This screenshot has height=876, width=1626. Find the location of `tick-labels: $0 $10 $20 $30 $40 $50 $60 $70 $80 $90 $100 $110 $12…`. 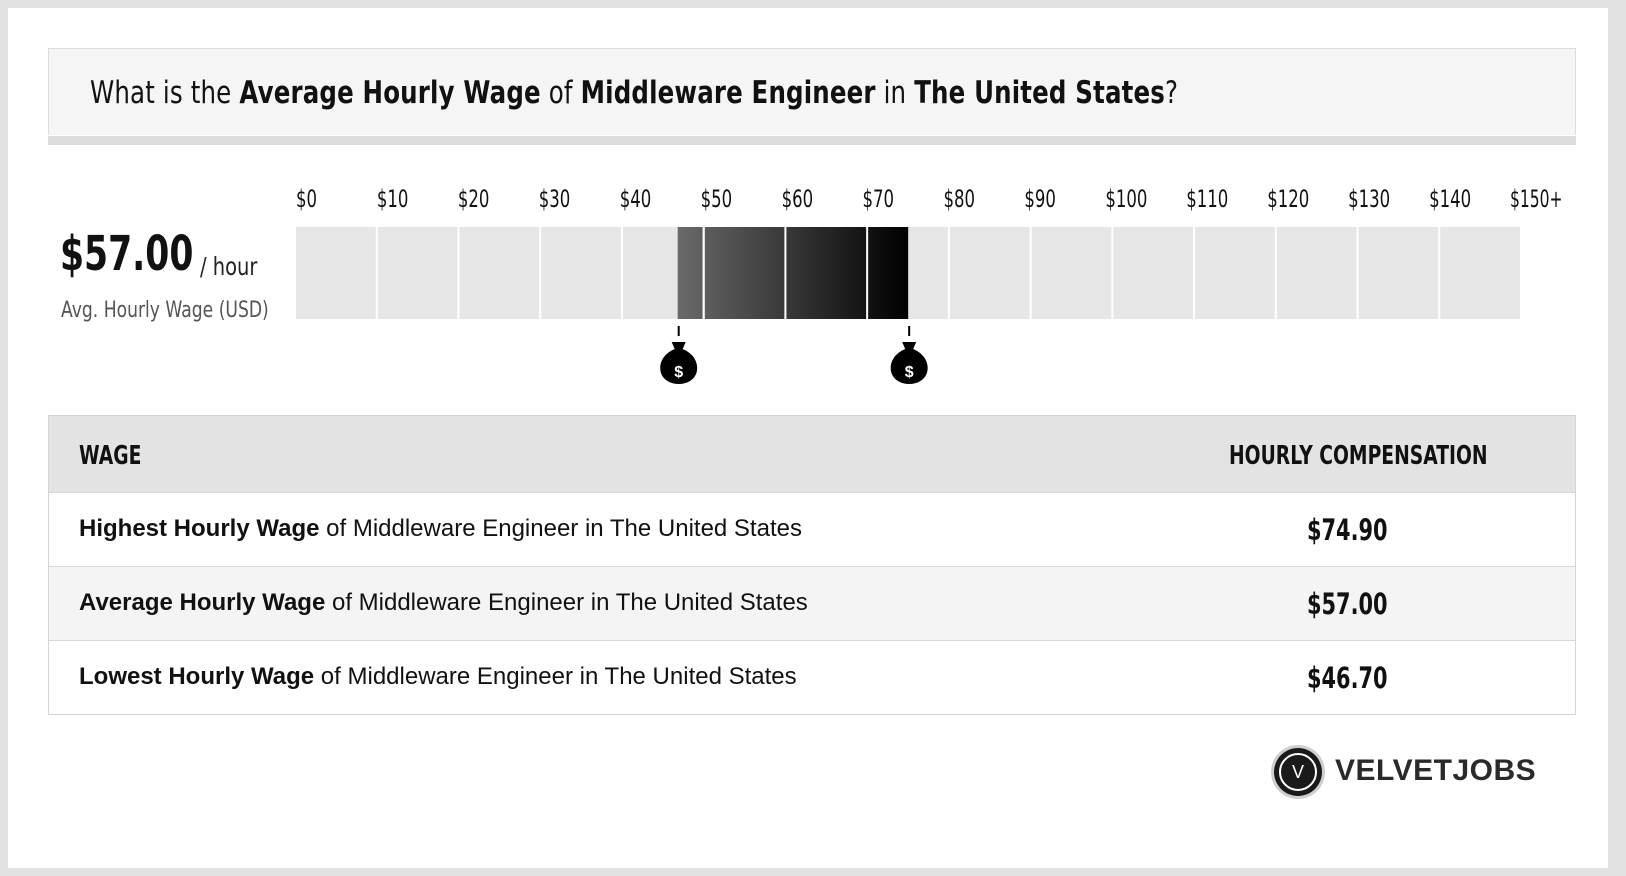

tick-labels: $0 $10 $20 $30 $40 $50 $60 $70 $80 $90 $100 $110 $12… is located at coordinates (929, 199).